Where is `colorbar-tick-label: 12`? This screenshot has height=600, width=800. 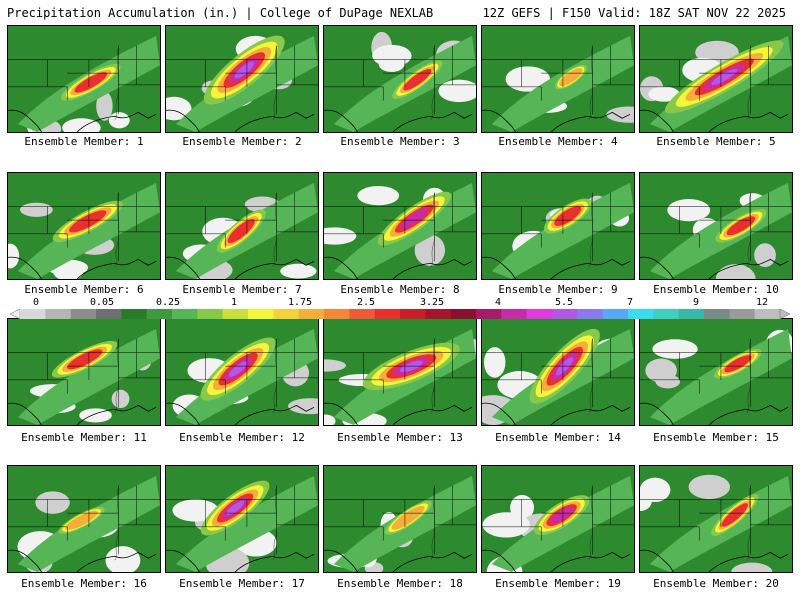 colorbar-tick-label: 12 is located at coordinates (762, 302).